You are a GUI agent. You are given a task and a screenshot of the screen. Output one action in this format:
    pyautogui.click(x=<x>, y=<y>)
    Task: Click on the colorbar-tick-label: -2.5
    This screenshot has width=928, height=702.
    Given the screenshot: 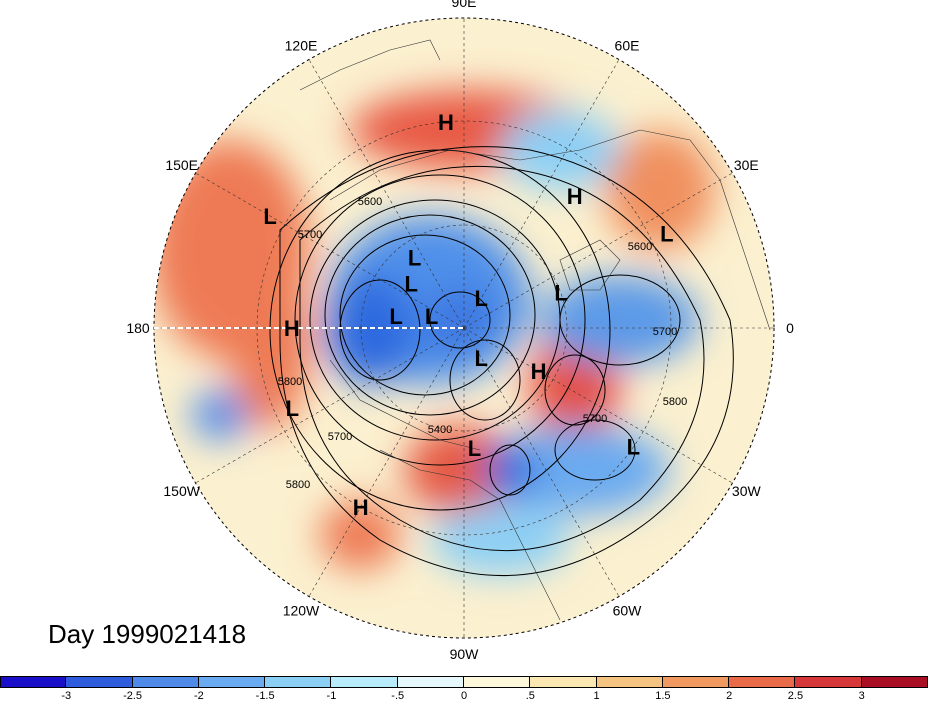 What is the action you would take?
    pyautogui.click(x=133, y=696)
    